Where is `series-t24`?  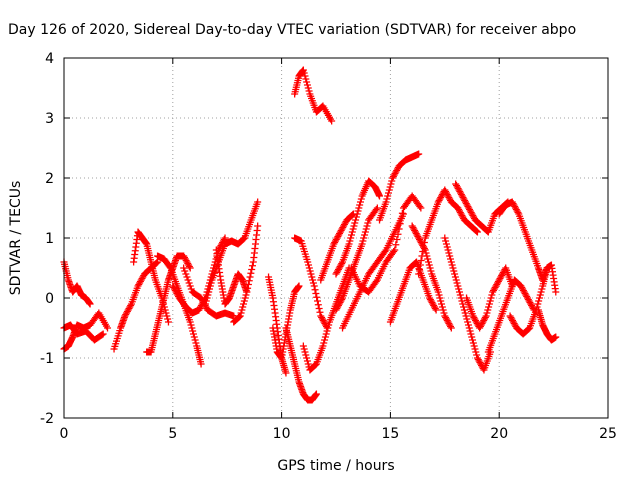
series-t24 is located at coordinates (399, 187).